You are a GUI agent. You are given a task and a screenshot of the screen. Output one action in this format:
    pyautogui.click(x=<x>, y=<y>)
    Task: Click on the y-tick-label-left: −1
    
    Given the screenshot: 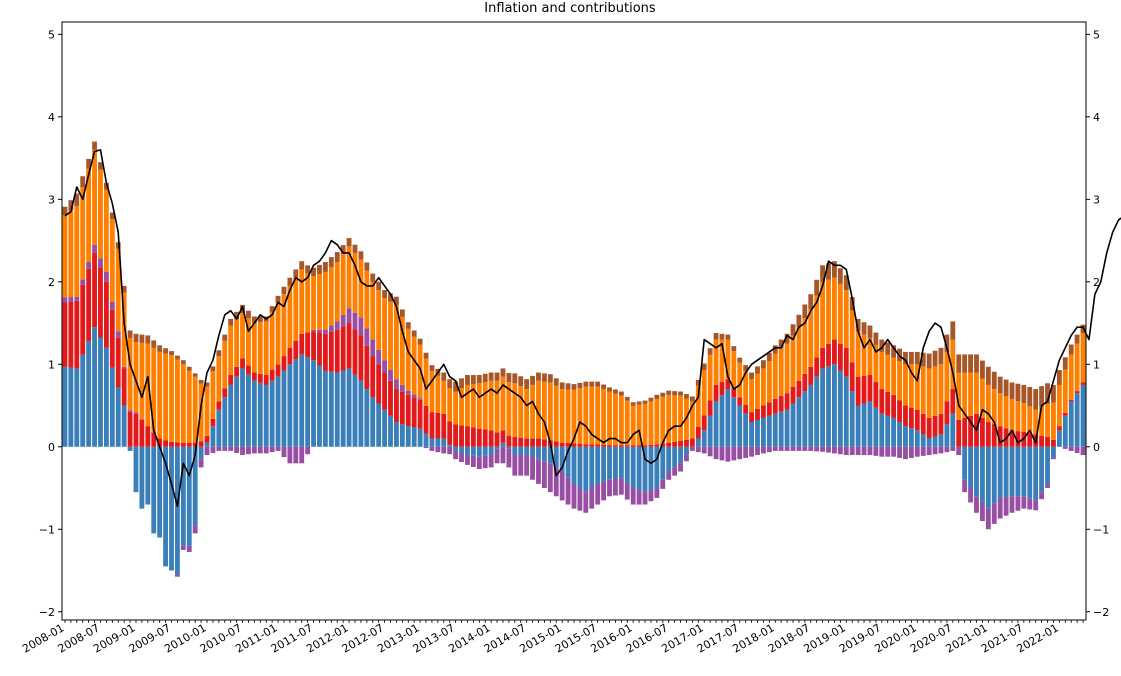 What is the action you would take?
    pyautogui.click(x=47, y=529)
    